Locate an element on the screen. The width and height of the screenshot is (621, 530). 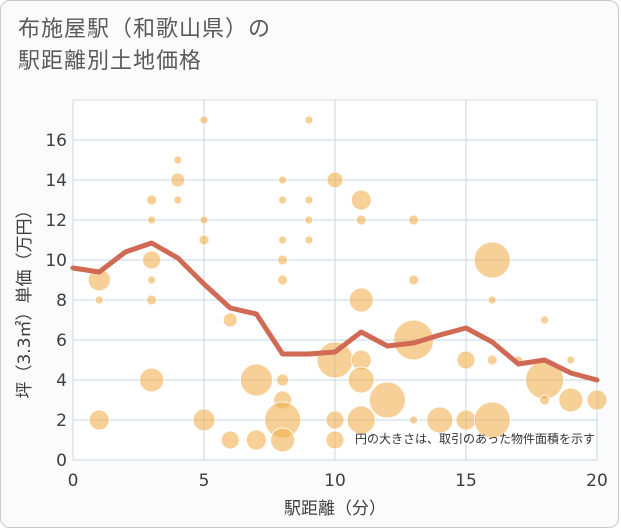
y-tick-label: 16 is located at coordinates (56, 141).